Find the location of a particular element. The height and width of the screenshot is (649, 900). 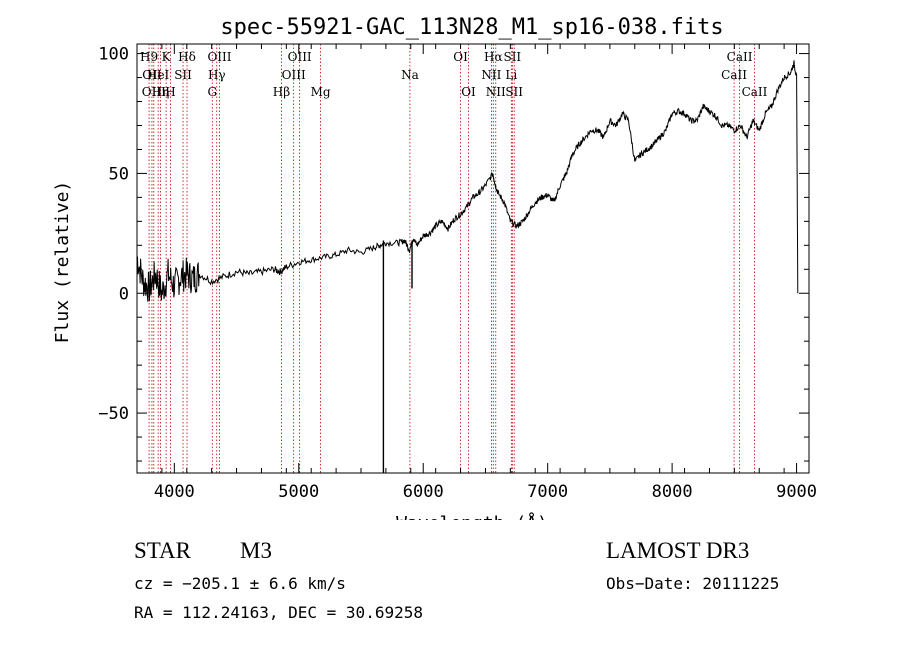

line-label-1: OII is located at coordinates (152, 75).